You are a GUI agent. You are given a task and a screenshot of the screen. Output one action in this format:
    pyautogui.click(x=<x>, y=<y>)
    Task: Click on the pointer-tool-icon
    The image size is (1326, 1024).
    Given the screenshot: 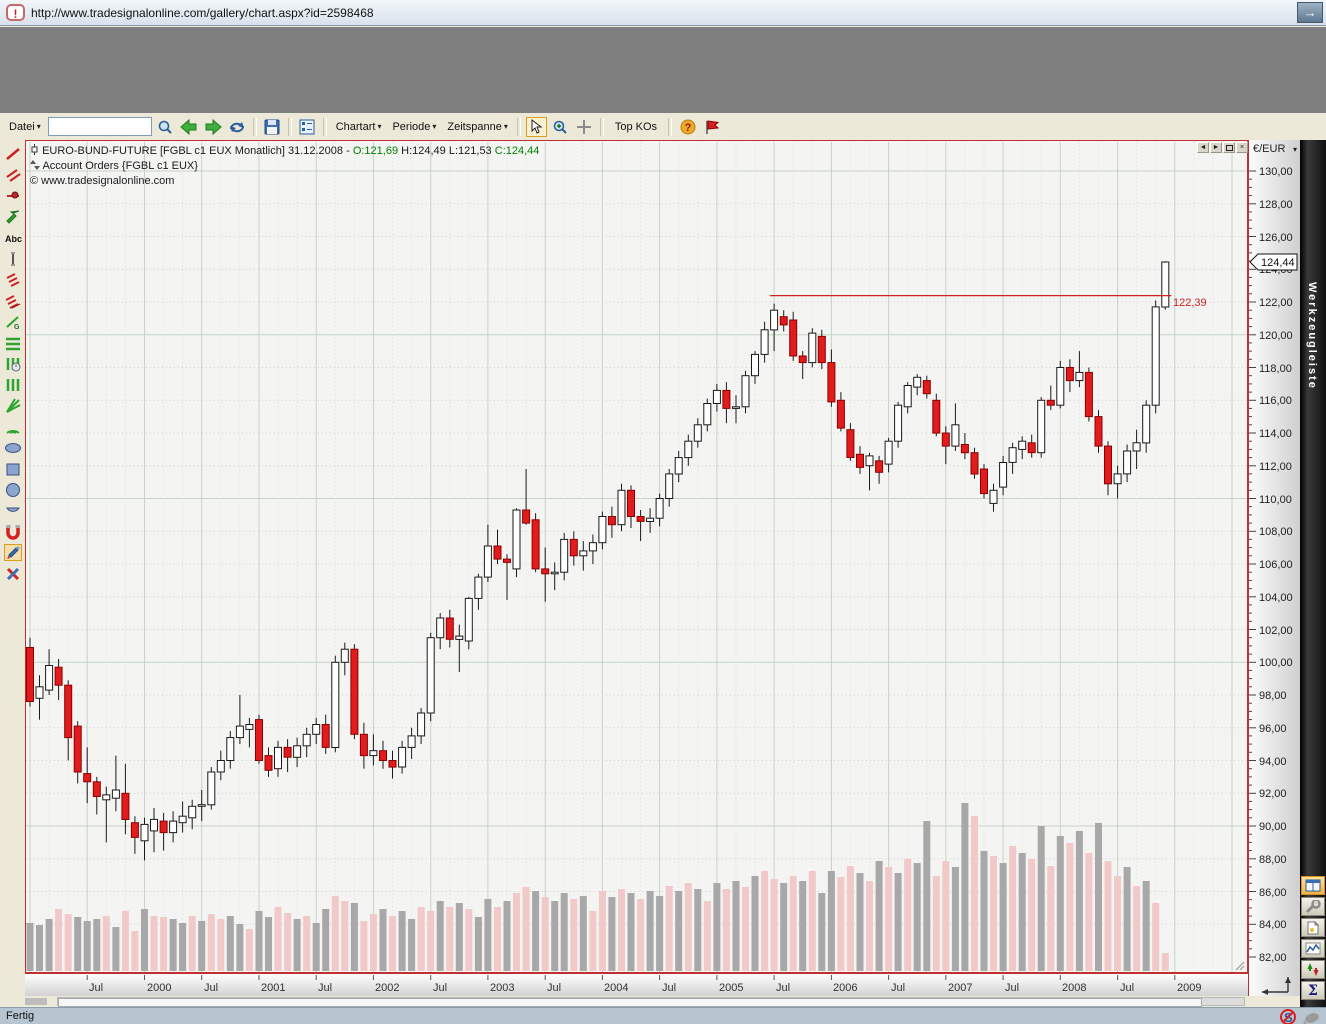 What is the action you would take?
    pyautogui.click(x=536, y=126)
    